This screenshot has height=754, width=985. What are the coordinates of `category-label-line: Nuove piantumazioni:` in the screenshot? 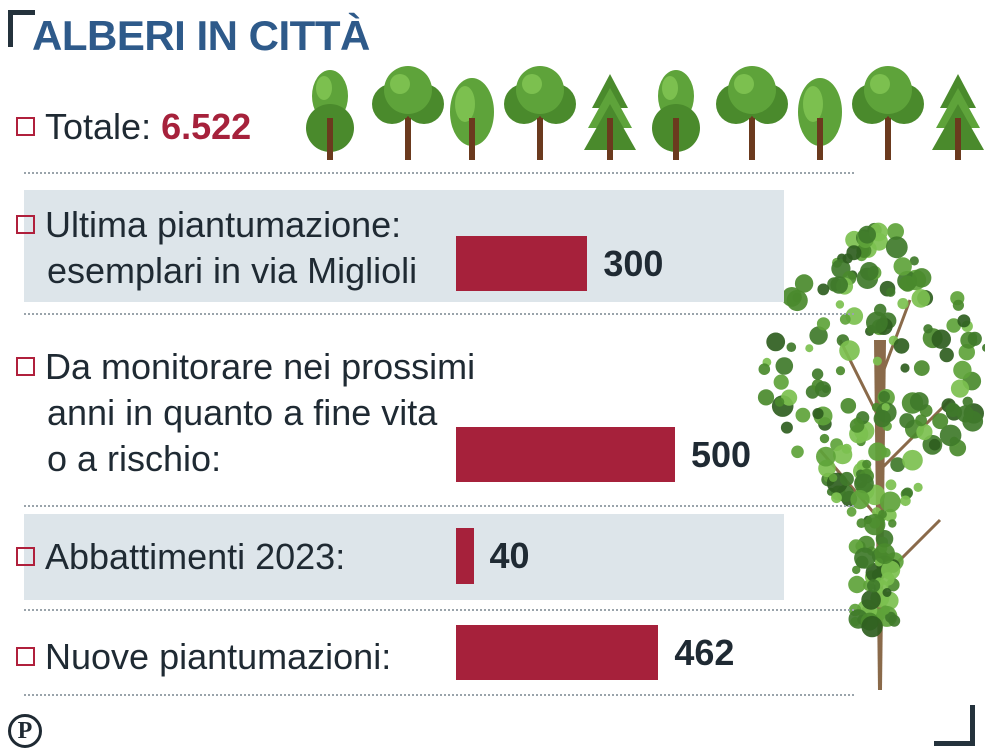 It's located at (218, 656).